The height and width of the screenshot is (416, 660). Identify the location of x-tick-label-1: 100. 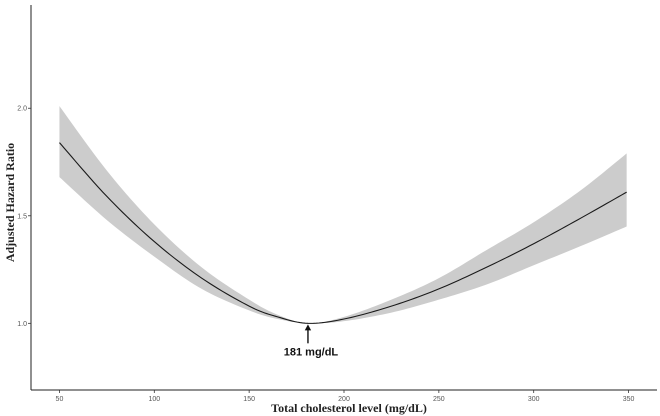
(154, 399).